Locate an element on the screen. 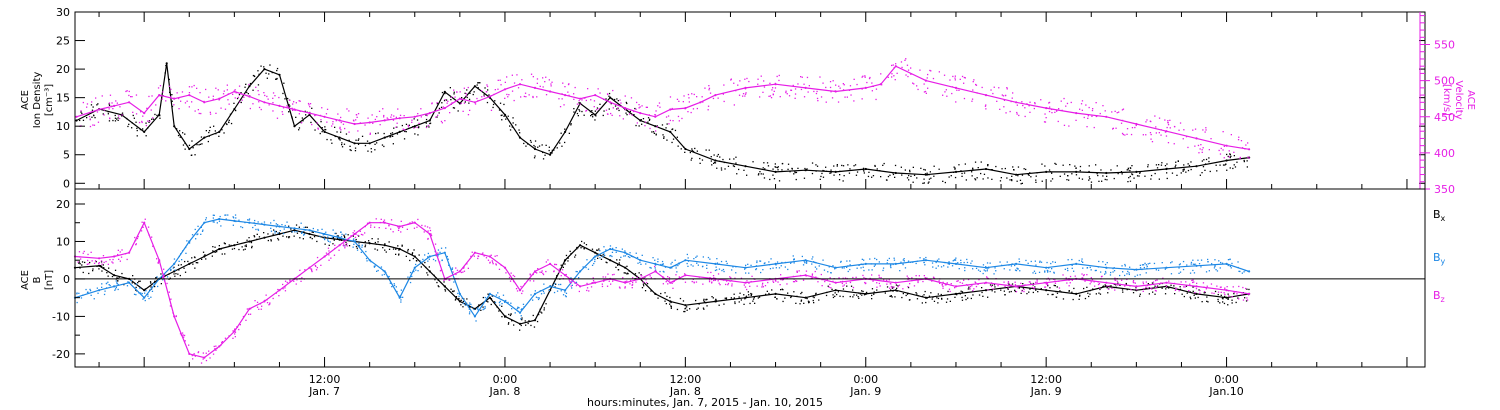 The image size is (1500, 410). bx-data-point is located at coordinates (339, 239).